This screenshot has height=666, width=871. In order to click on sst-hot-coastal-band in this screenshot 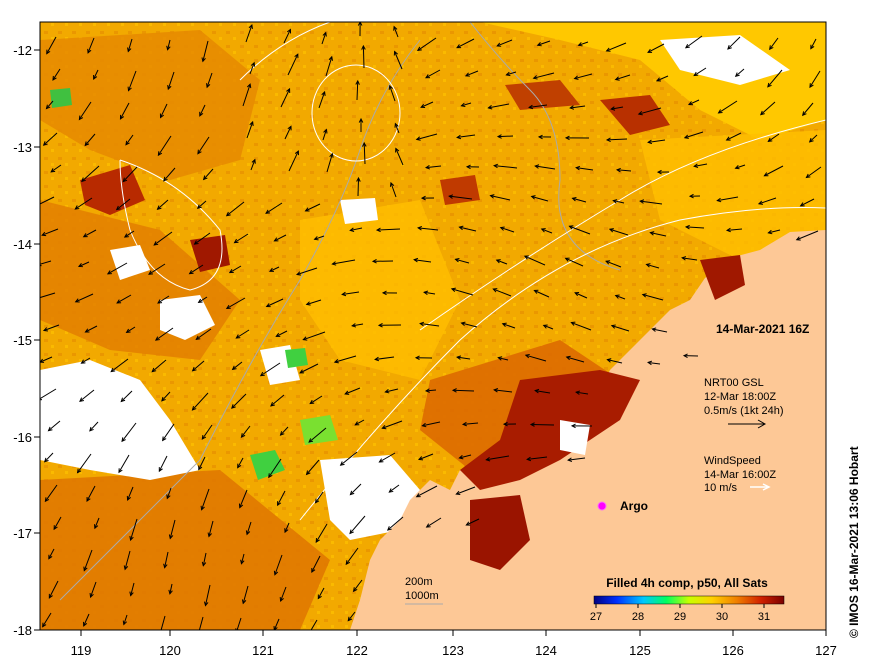, I will do `click(550, 430)`.